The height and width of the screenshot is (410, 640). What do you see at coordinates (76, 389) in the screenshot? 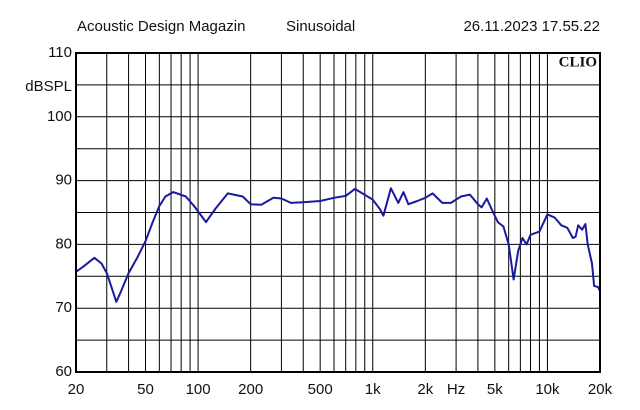
I see `x-tick-label: 20` at bounding box center [76, 389].